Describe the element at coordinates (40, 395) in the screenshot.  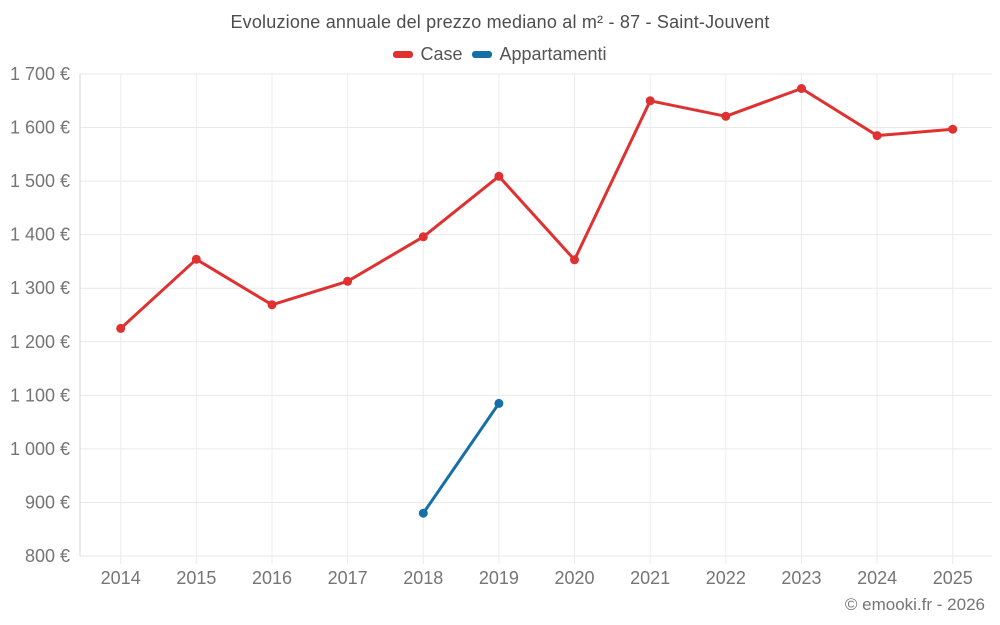
I see `y-tick-label: 1 100 €` at that location.